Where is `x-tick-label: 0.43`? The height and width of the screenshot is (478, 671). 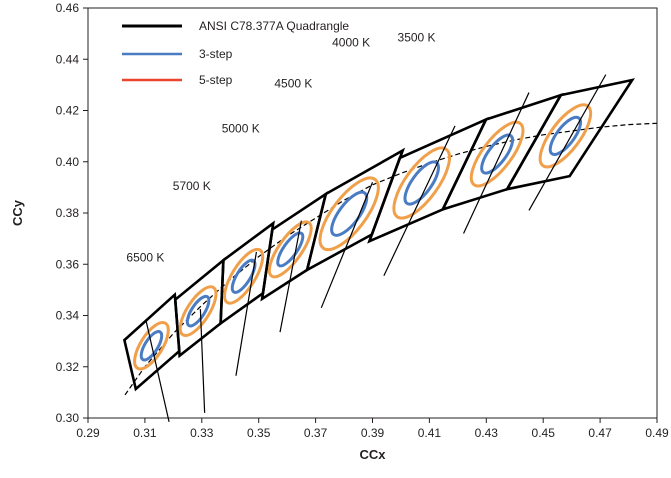 x-tick-label: 0.43 is located at coordinates (487, 433).